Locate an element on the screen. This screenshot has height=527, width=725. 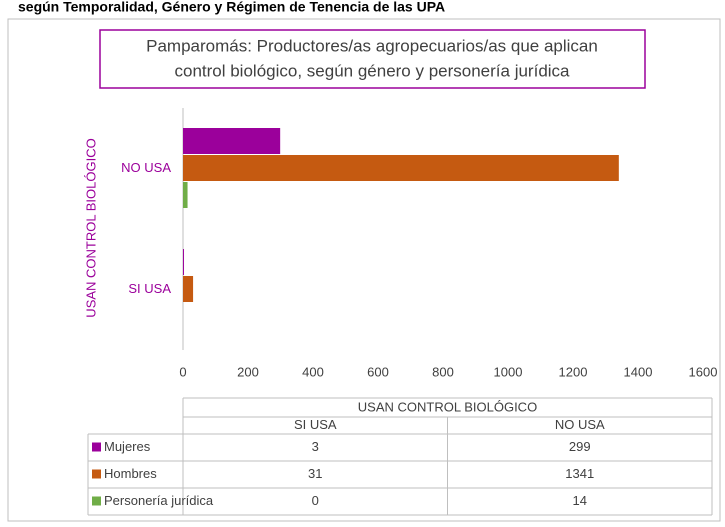
table-col-label: NO USA is located at coordinates (580, 424).